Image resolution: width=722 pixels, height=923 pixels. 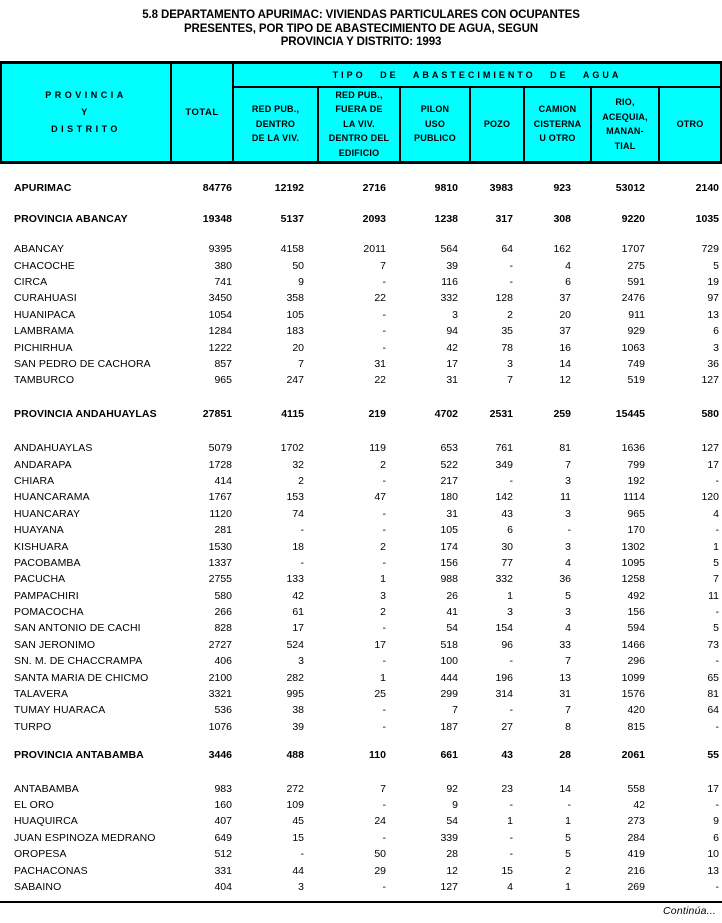 I want to click on district-row: PAMPACHIRI 580 42 3 26 1 5 492 11, so click(x=361, y=596).